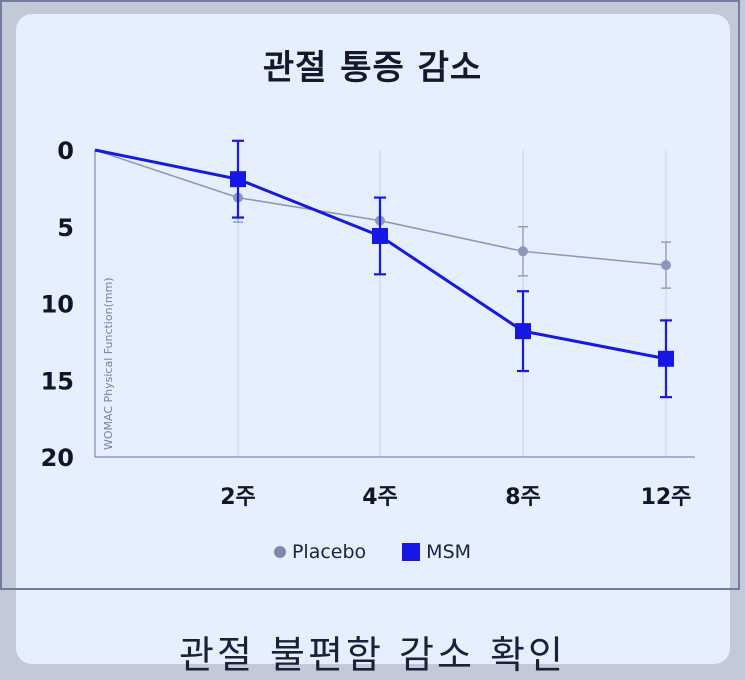  I want to click on x-tick-label: 4주, so click(380, 497).